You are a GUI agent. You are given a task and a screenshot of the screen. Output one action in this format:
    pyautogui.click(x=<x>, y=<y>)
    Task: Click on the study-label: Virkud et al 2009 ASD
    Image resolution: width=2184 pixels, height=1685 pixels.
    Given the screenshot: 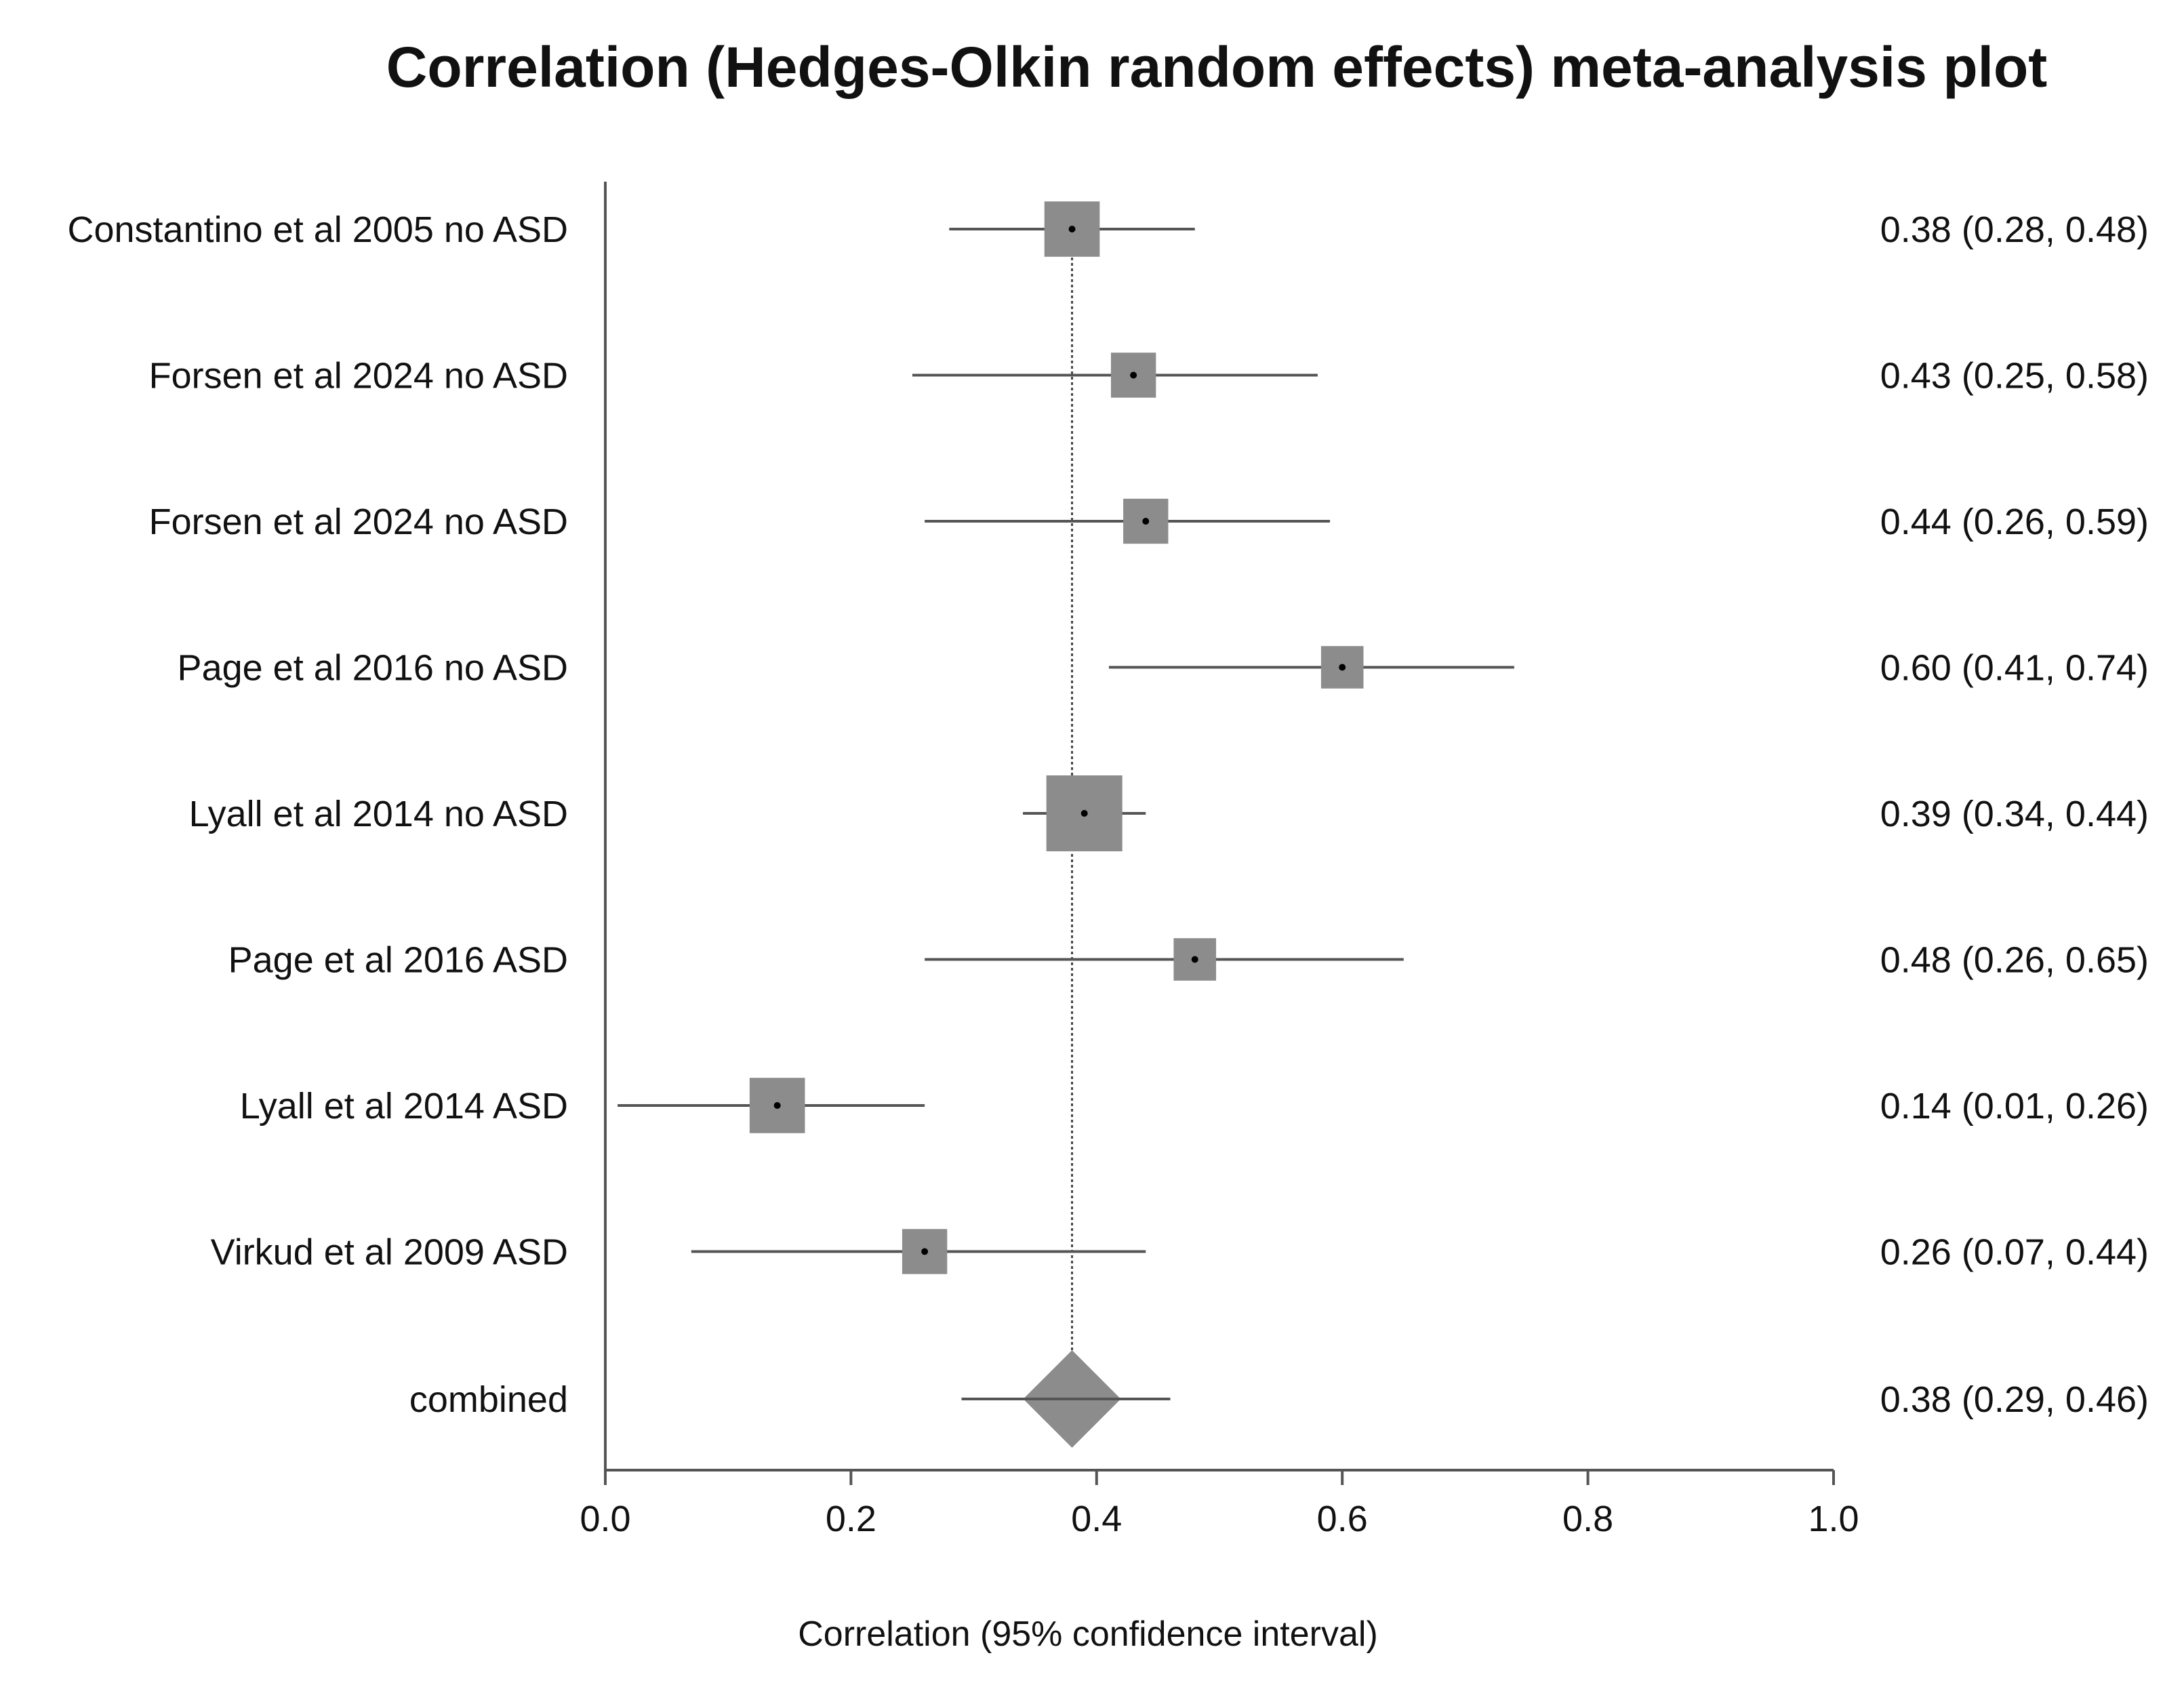 What is the action you would take?
    pyautogui.click(x=389, y=1253)
    